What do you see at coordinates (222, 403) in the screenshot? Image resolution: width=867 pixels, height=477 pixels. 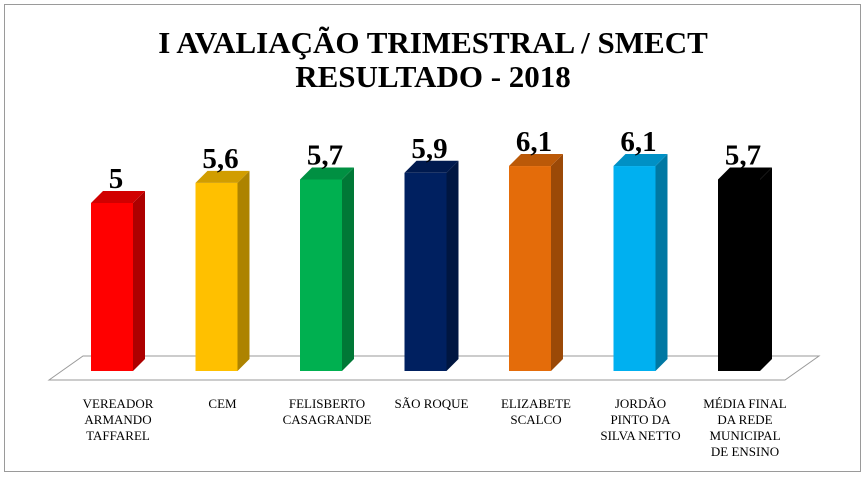 I see `x-tick-label: CEM` at bounding box center [222, 403].